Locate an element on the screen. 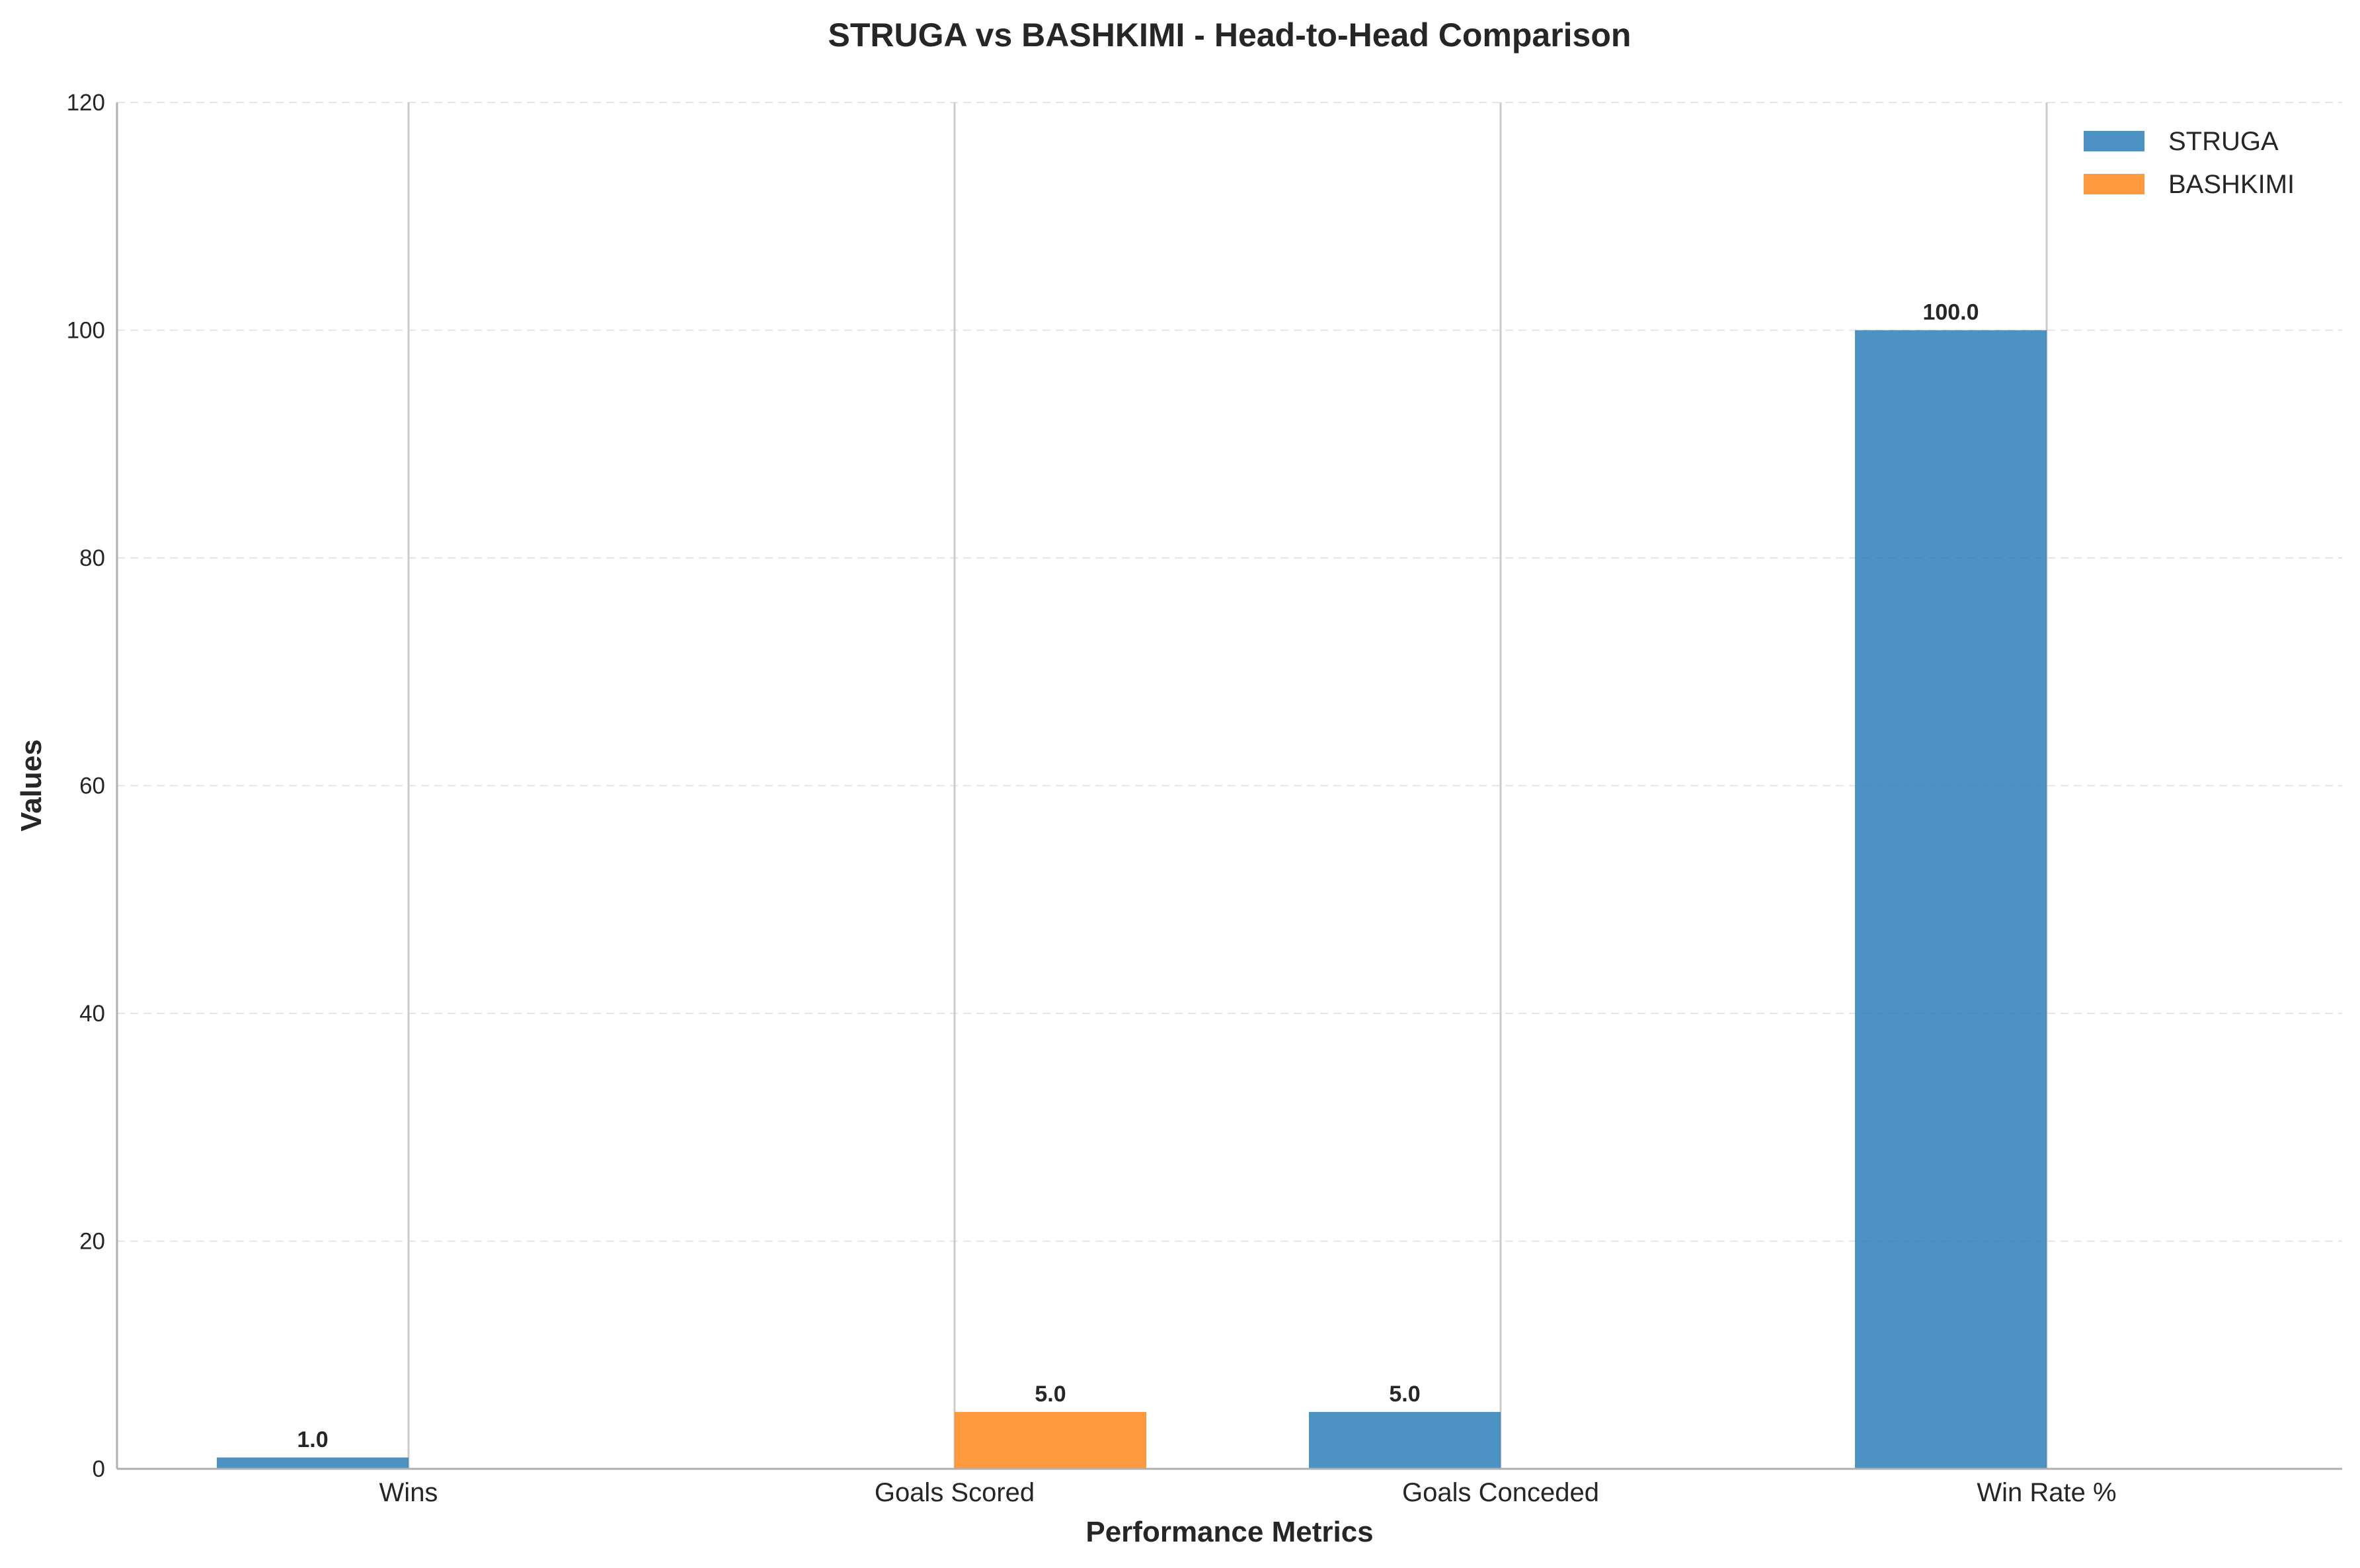 The image size is (2360, 1568). x-tick-label: Goals Conceded is located at coordinates (1500, 1492).